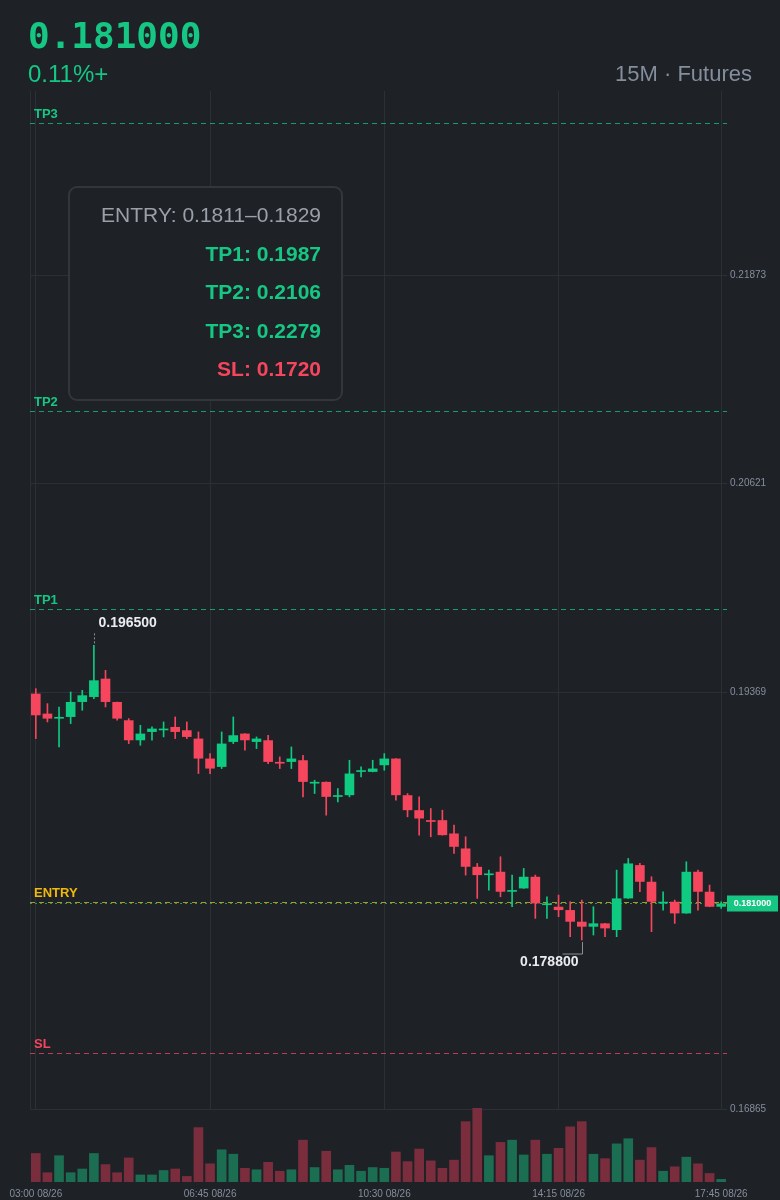 The image size is (780, 1200). Describe the element at coordinates (56, 893) in the screenshot. I see `ref-line-label: ENTRY` at that location.